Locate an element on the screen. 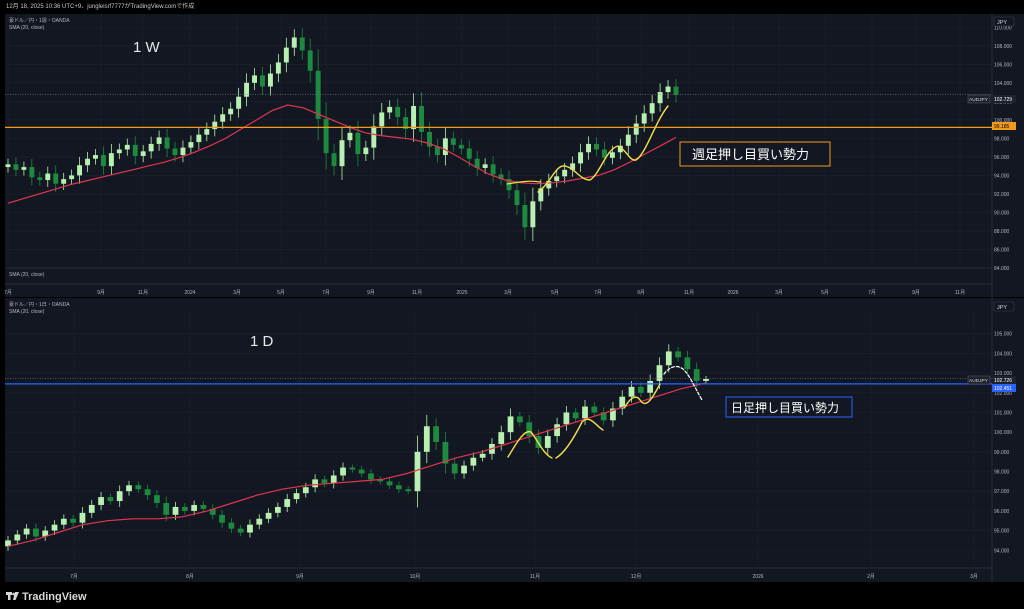 This screenshot has height=609, width=1024. weekly-timeframe-label: 1 W is located at coordinates (147, 47).